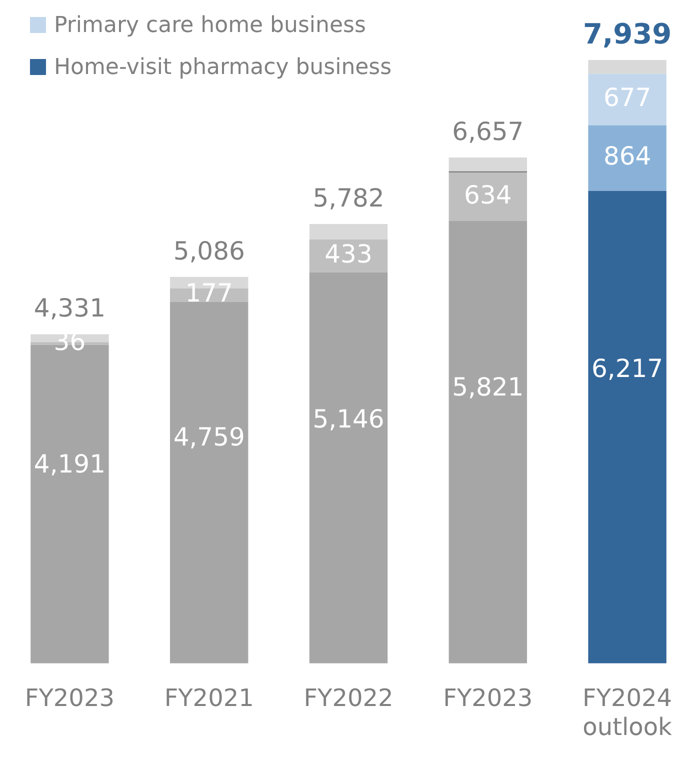  Describe the element at coordinates (210, 25) in the screenshot. I see `legend-label: Primary care home business` at that location.